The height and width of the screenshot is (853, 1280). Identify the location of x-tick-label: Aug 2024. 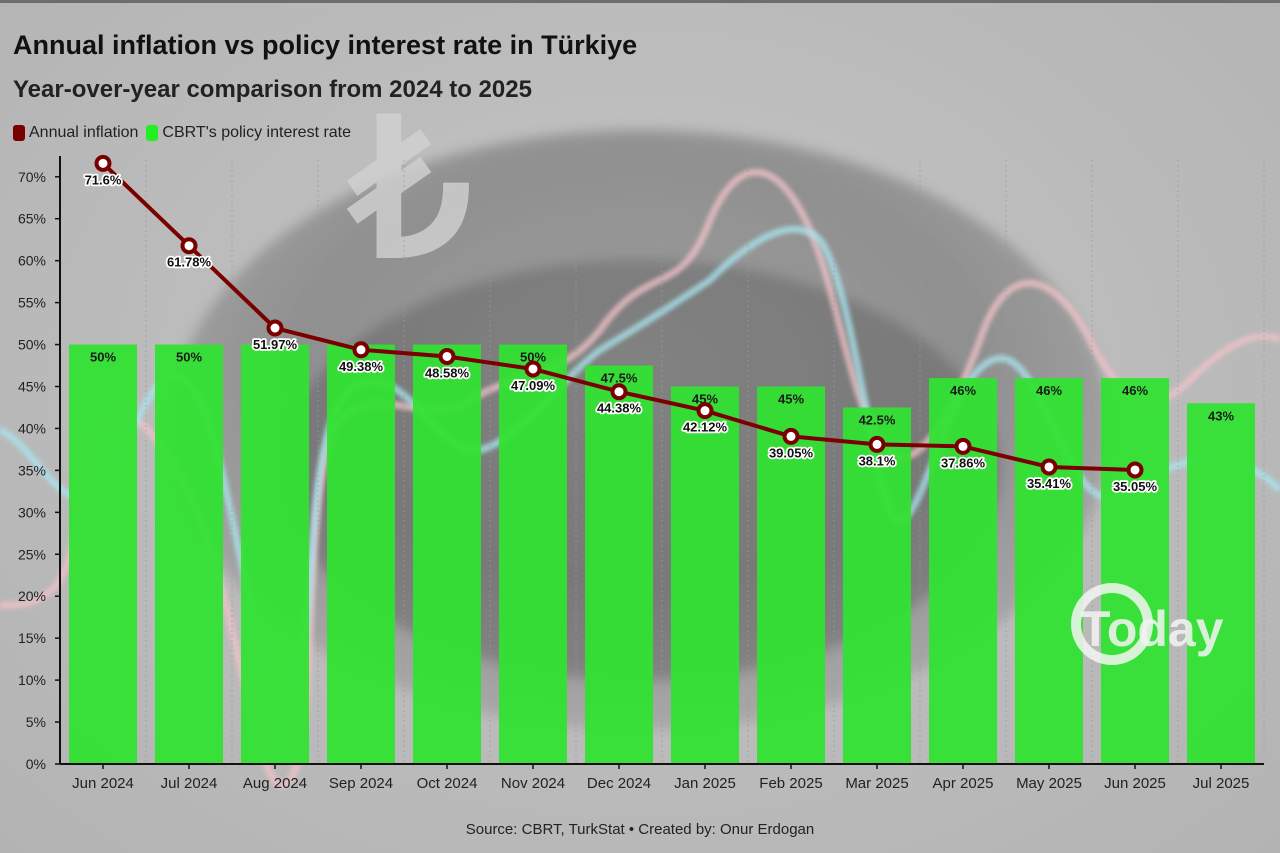
(275, 783).